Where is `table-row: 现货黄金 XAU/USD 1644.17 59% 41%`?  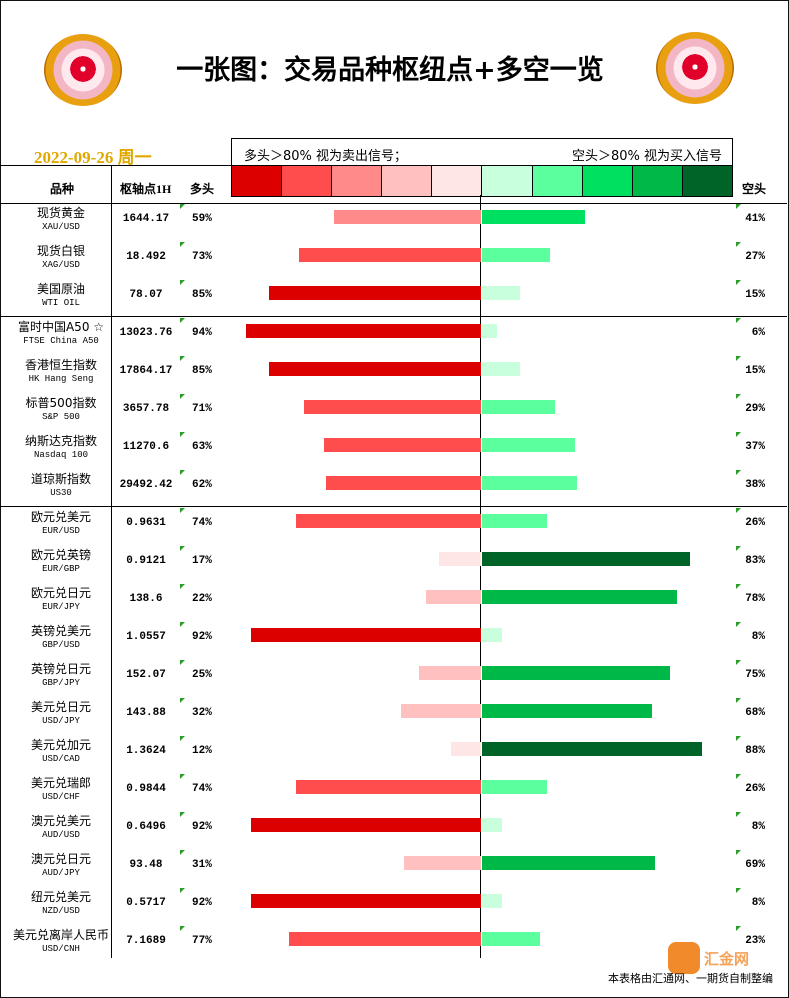 table-row: 现货黄金 XAU/USD 1644.17 59% 41% is located at coordinates (393, 222).